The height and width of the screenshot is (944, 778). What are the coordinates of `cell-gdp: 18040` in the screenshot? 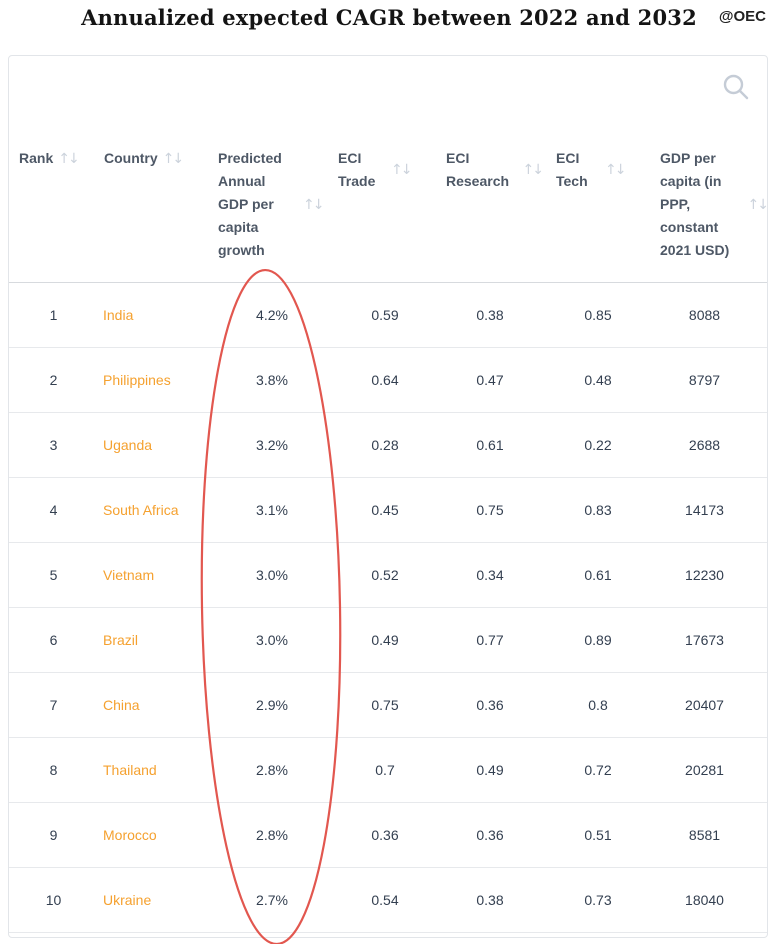 It's located at (710, 900).